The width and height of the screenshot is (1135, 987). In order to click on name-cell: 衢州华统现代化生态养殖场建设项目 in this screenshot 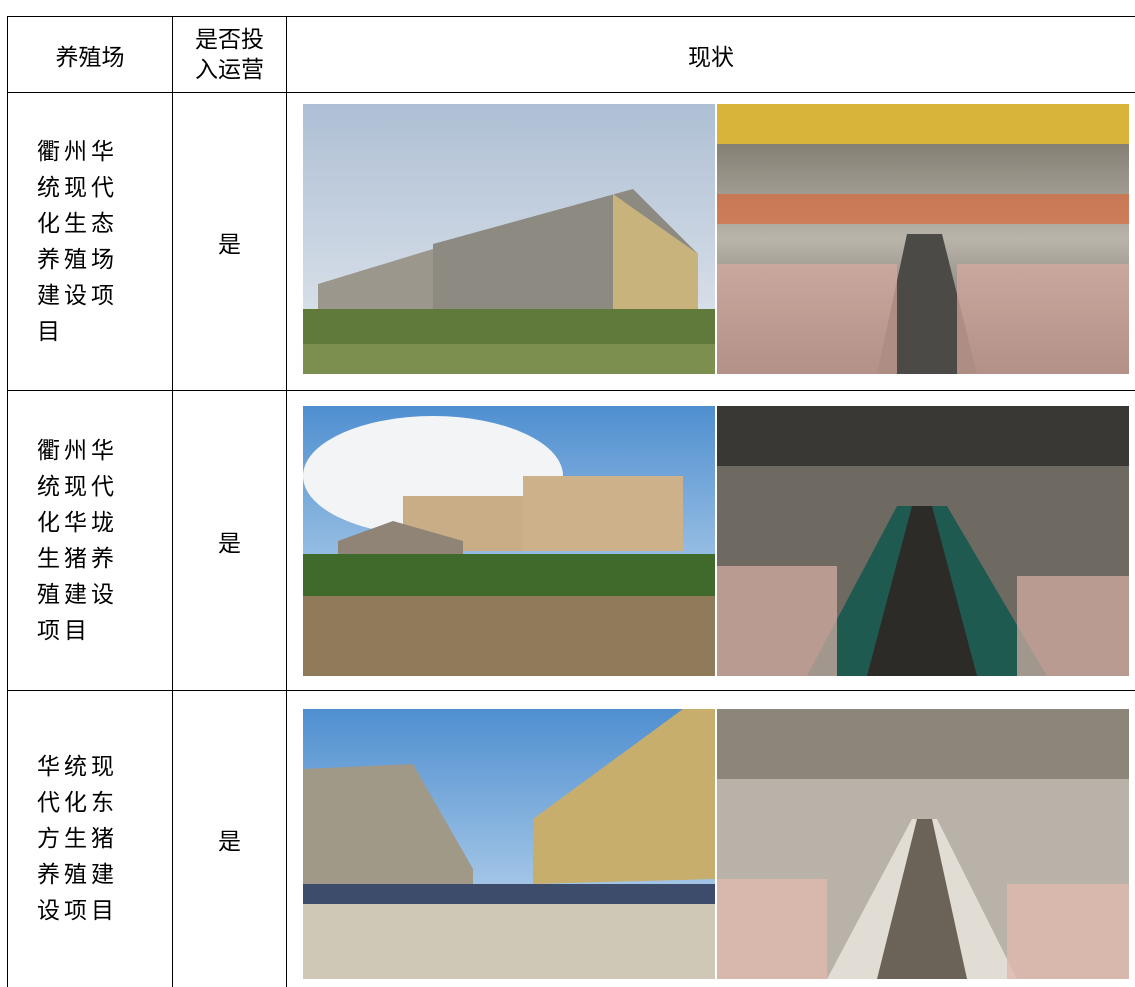, I will do `click(90, 241)`.